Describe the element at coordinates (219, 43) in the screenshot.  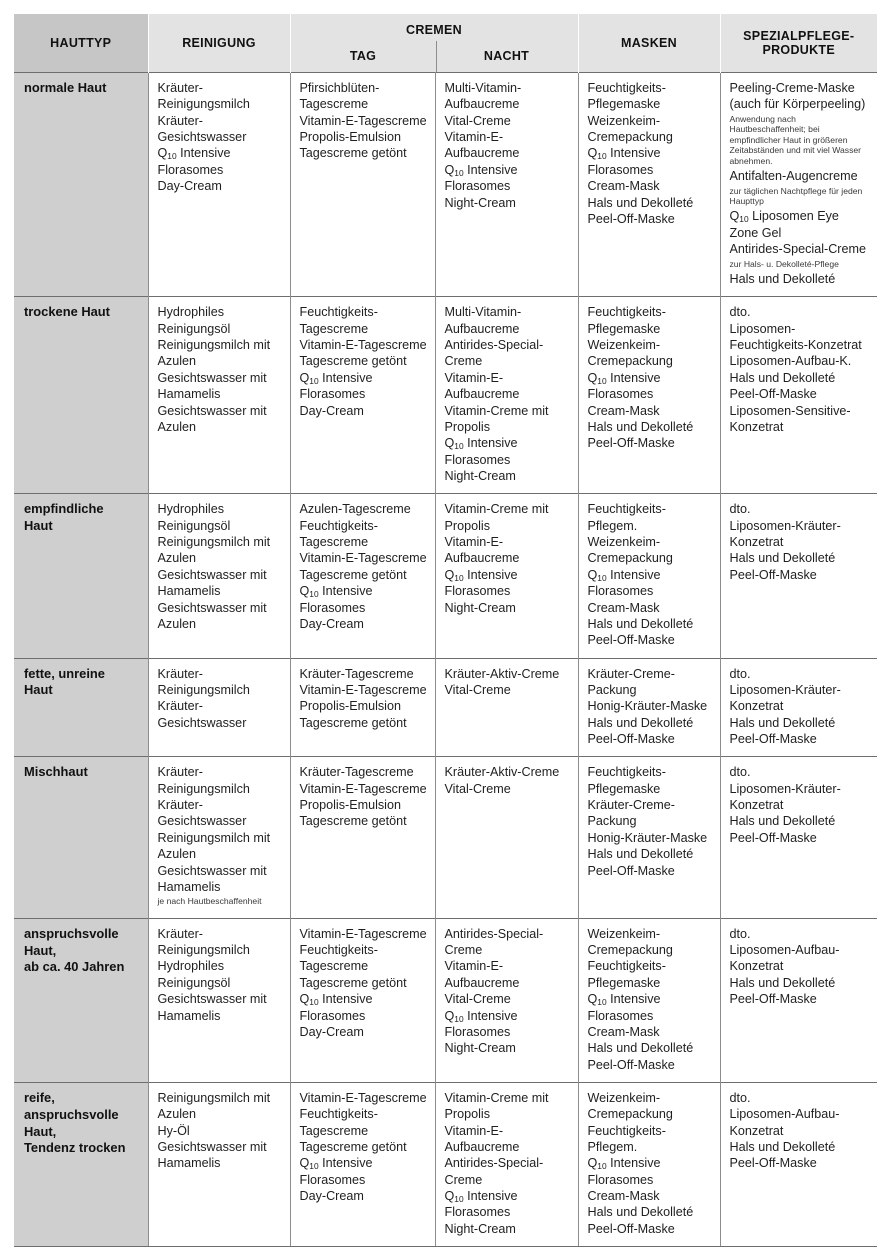
I see `column-header-reinigung: REINIGUNG` at that location.